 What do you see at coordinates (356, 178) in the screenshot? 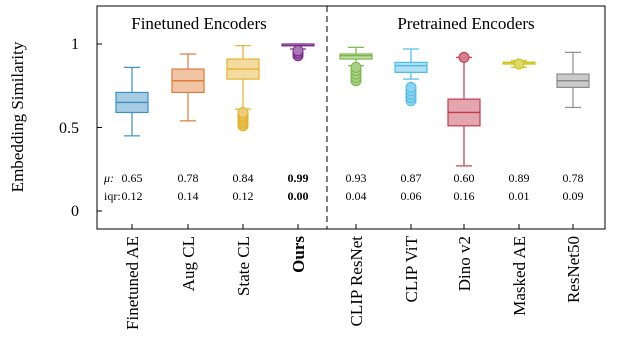
I see `stat-mu: 0.93` at bounding box center [356, 178].